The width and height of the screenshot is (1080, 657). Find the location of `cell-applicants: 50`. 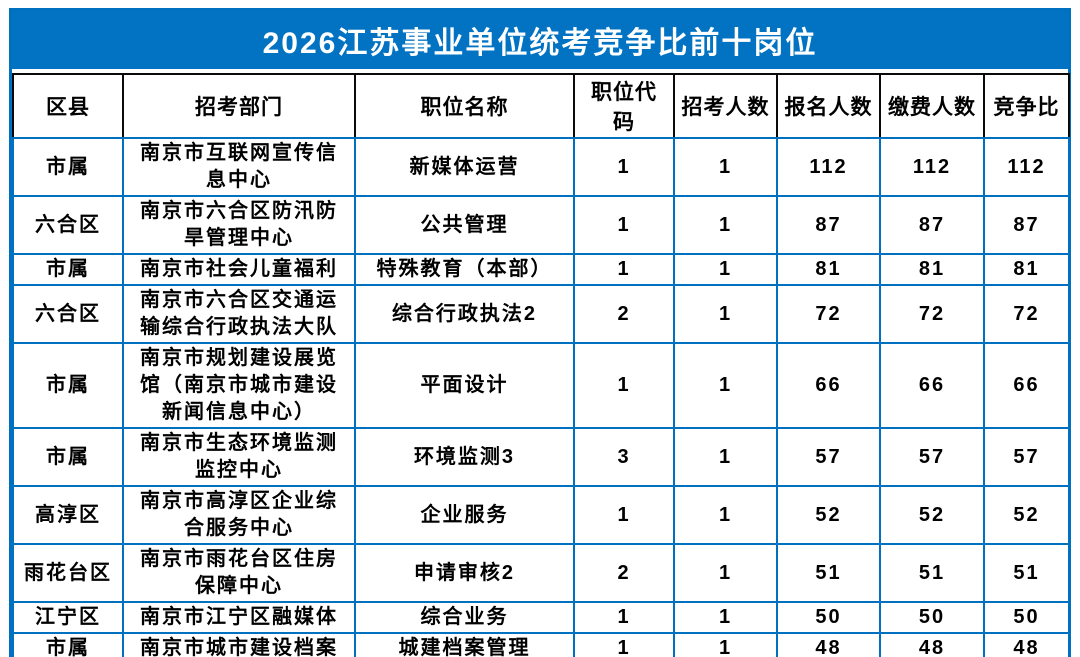

cell-applicants: 50 is located at coordinates (828, 617).